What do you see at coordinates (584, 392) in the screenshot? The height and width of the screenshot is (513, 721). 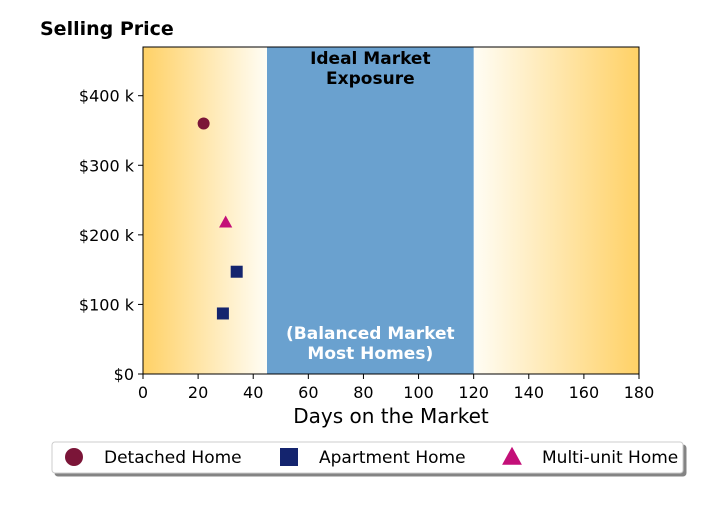 I see `x-tick-label: 160` at bounding box center [584, 392].